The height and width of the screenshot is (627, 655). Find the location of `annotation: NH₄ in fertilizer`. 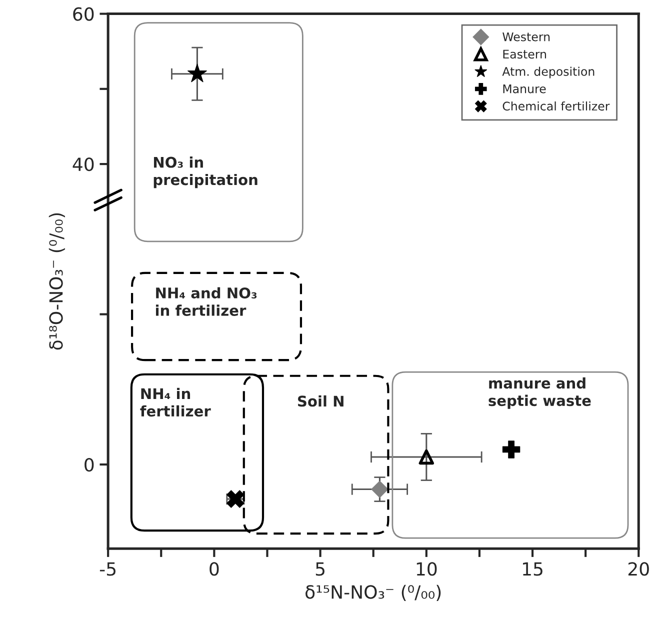

annotation: NH₄ in fertilizer is located at coordinates (175, 402).